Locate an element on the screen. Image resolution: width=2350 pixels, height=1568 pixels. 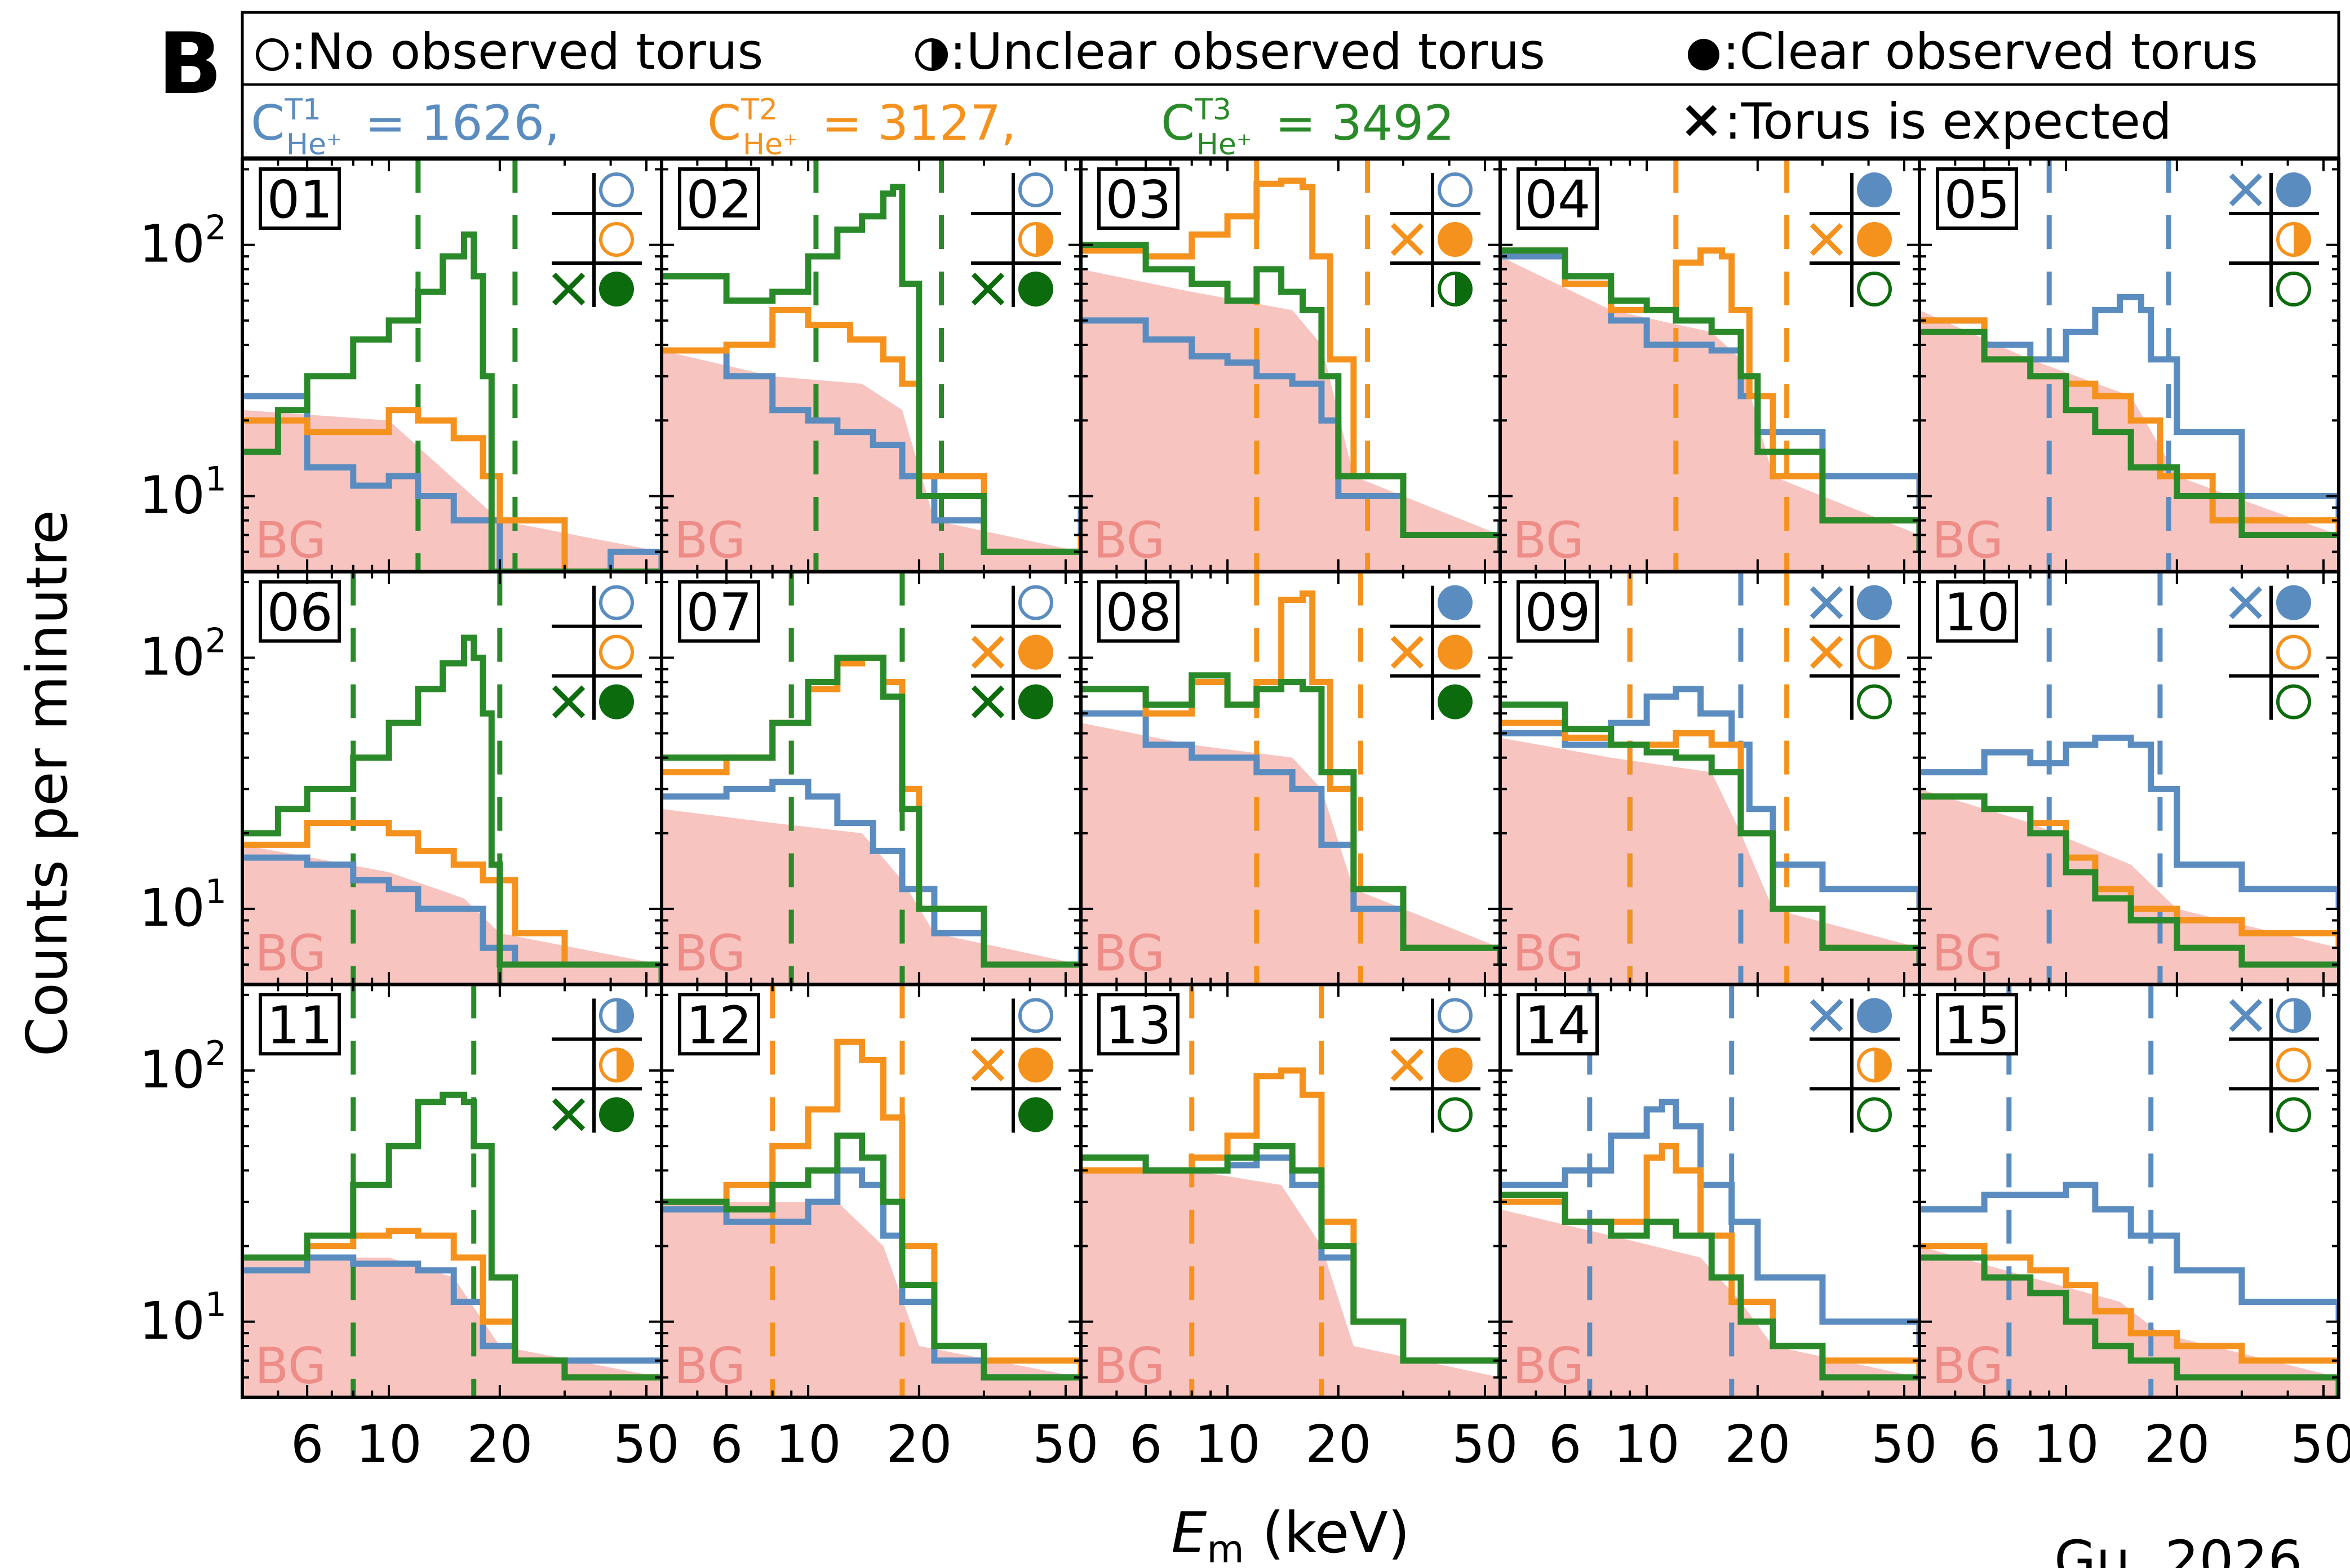
y-tick-label: 10² is located at coordinates (183, 241).